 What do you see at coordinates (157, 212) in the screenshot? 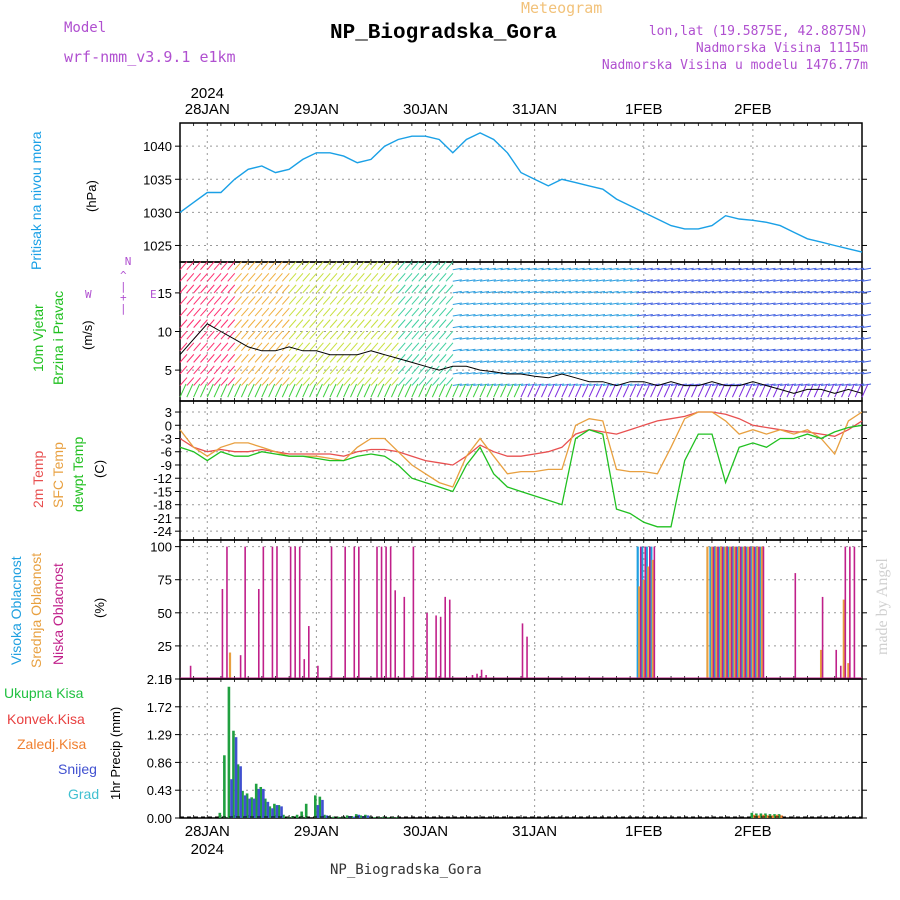
I see `y-tick-label: 1030` at bounding box center [157, 212].